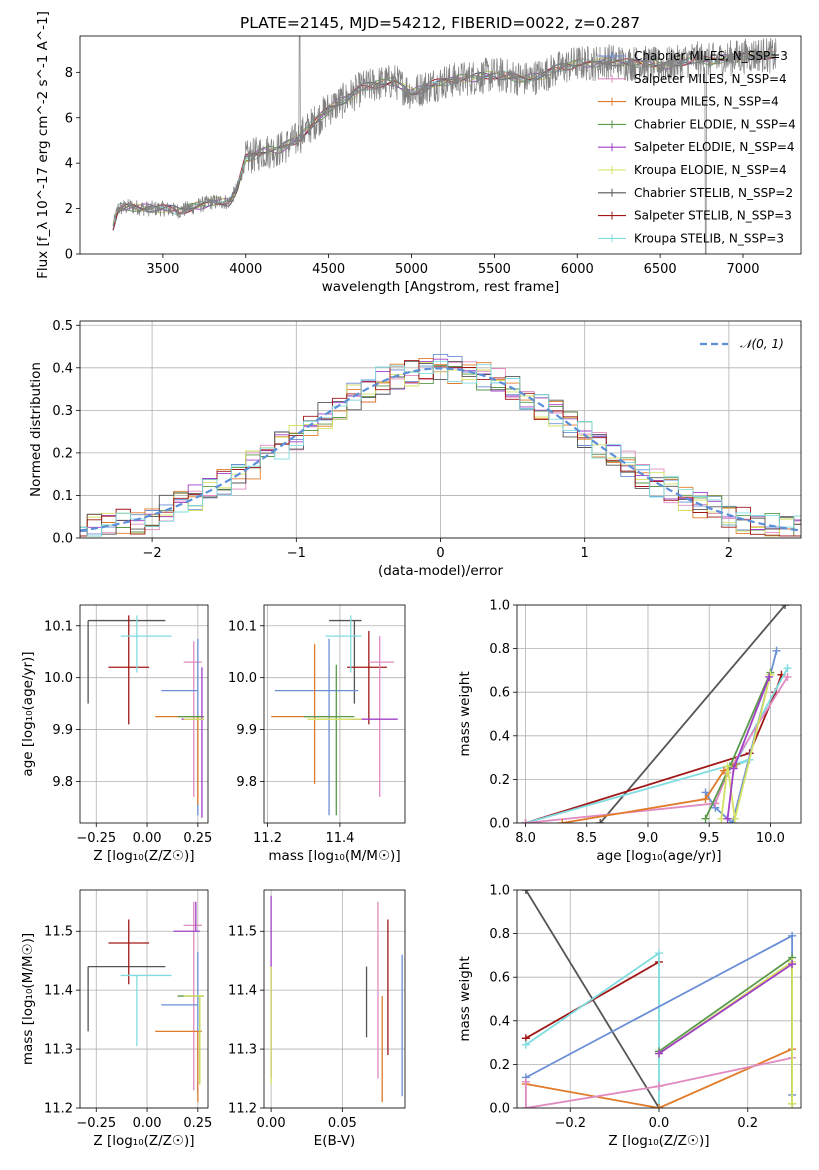  Describe the element at coordinates (152, 553) in the screenshot. I see `x-tick-label: −2` at that location.